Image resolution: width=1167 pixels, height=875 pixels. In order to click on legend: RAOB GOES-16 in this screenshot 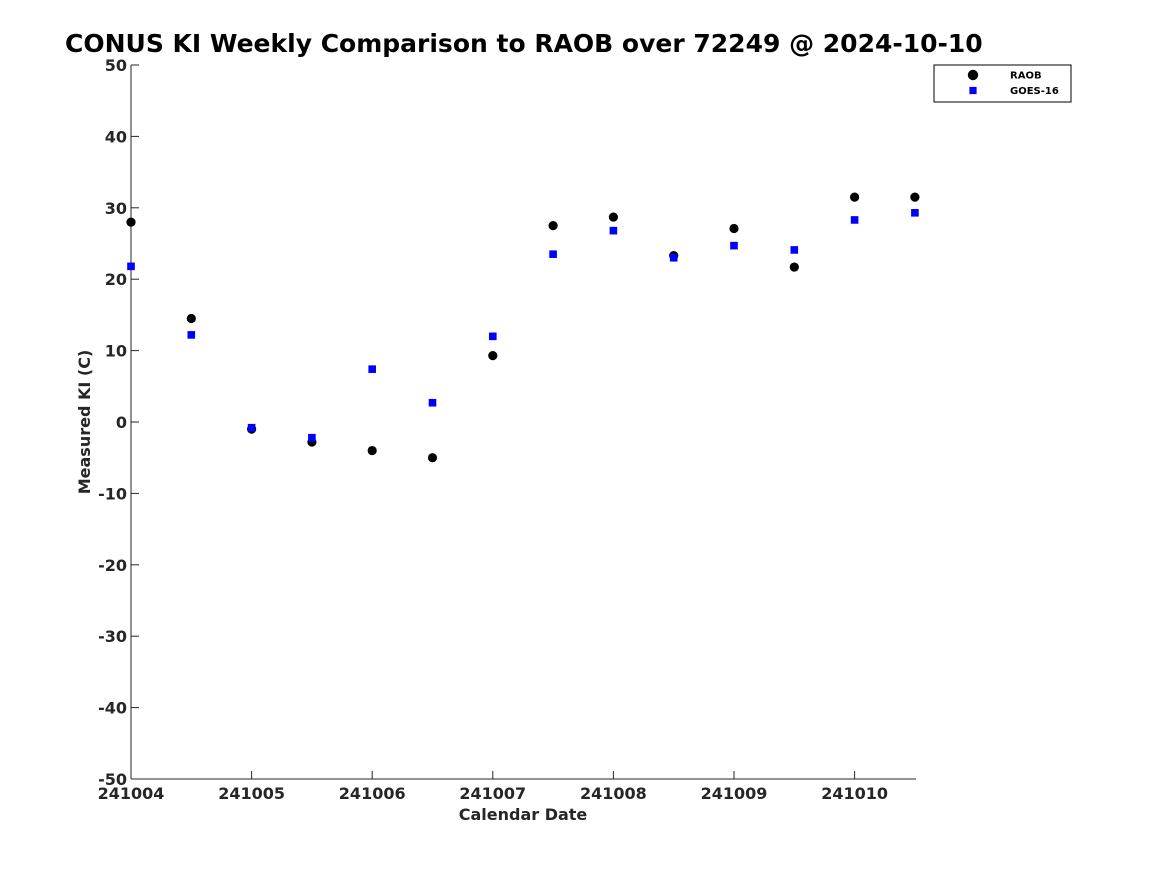, I will do `click(1002, 83)`.